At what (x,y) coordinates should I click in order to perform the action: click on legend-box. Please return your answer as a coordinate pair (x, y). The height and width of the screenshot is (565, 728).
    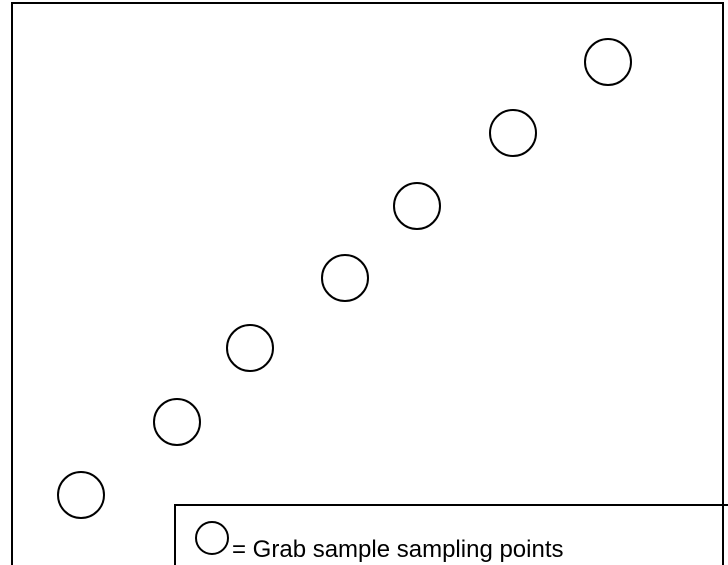
    Looking at the image, I should click on (451, 534).